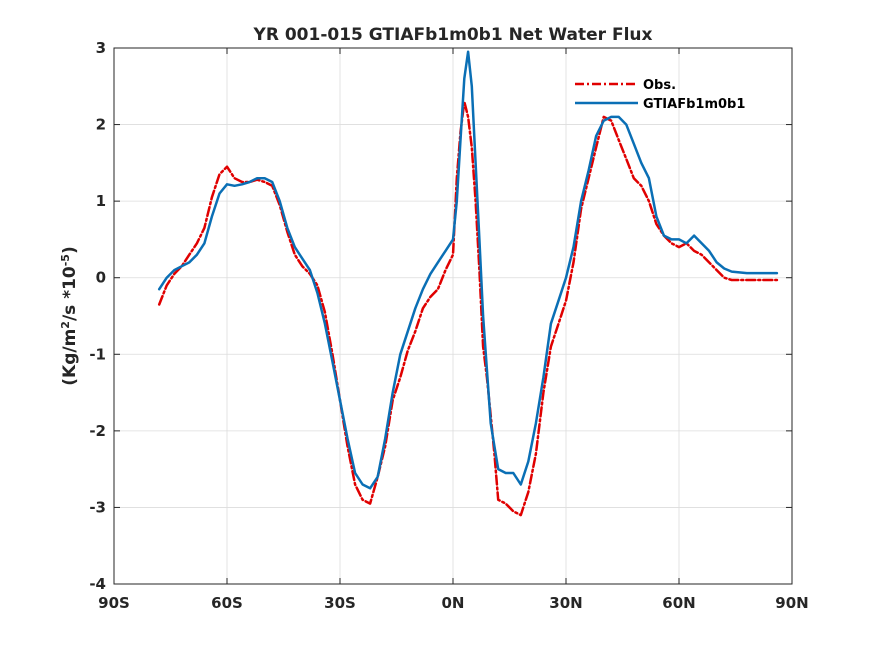 This screenshot has height=656, width=875. What do you see at coordinates (101, 125) in the screenshot?
I see `y-tick-label: 2` at bounding box center [101, 125].